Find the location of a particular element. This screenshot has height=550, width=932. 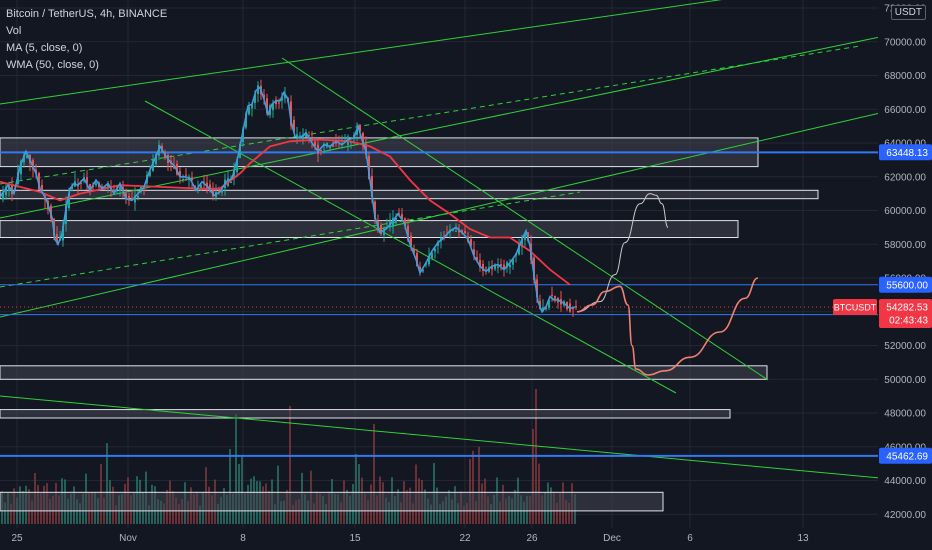

last-price-label: 54282.53 is located at coordinates (907, 308).